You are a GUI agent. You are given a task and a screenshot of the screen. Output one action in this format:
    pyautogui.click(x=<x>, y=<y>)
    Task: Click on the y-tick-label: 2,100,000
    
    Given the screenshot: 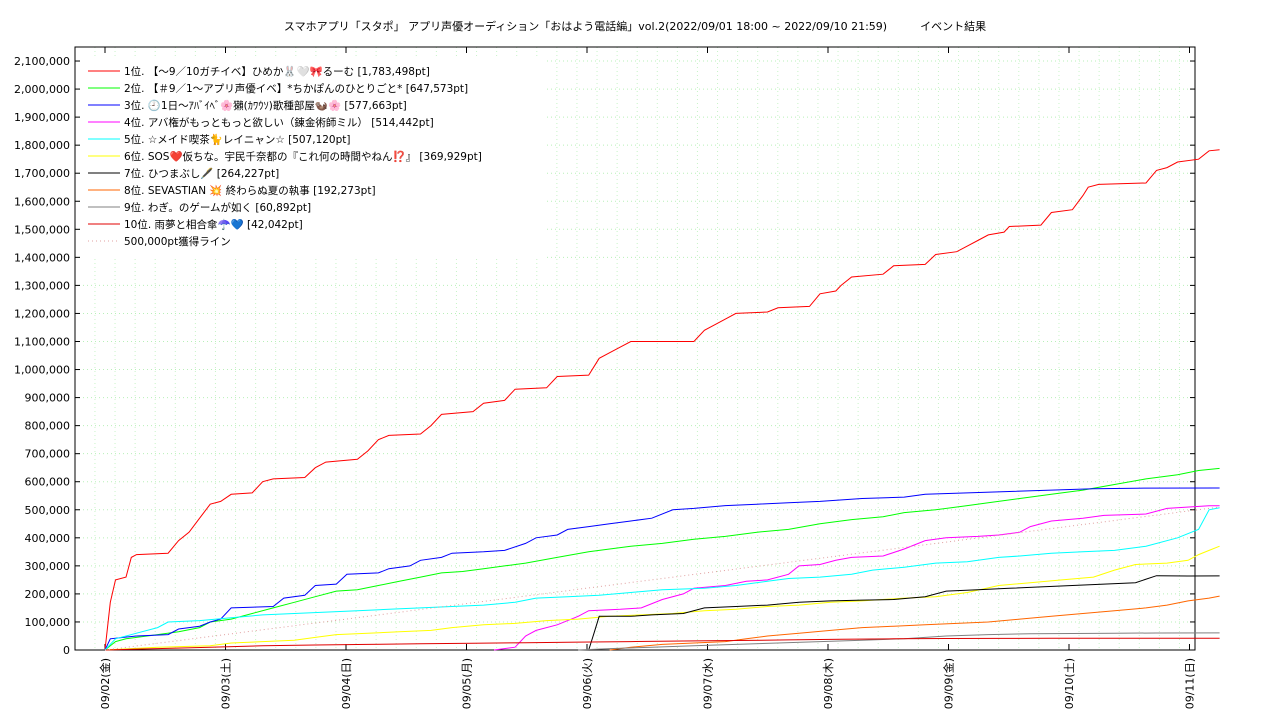 What is the action you would take?
    pyautogui.click(x=42, y=61)
    